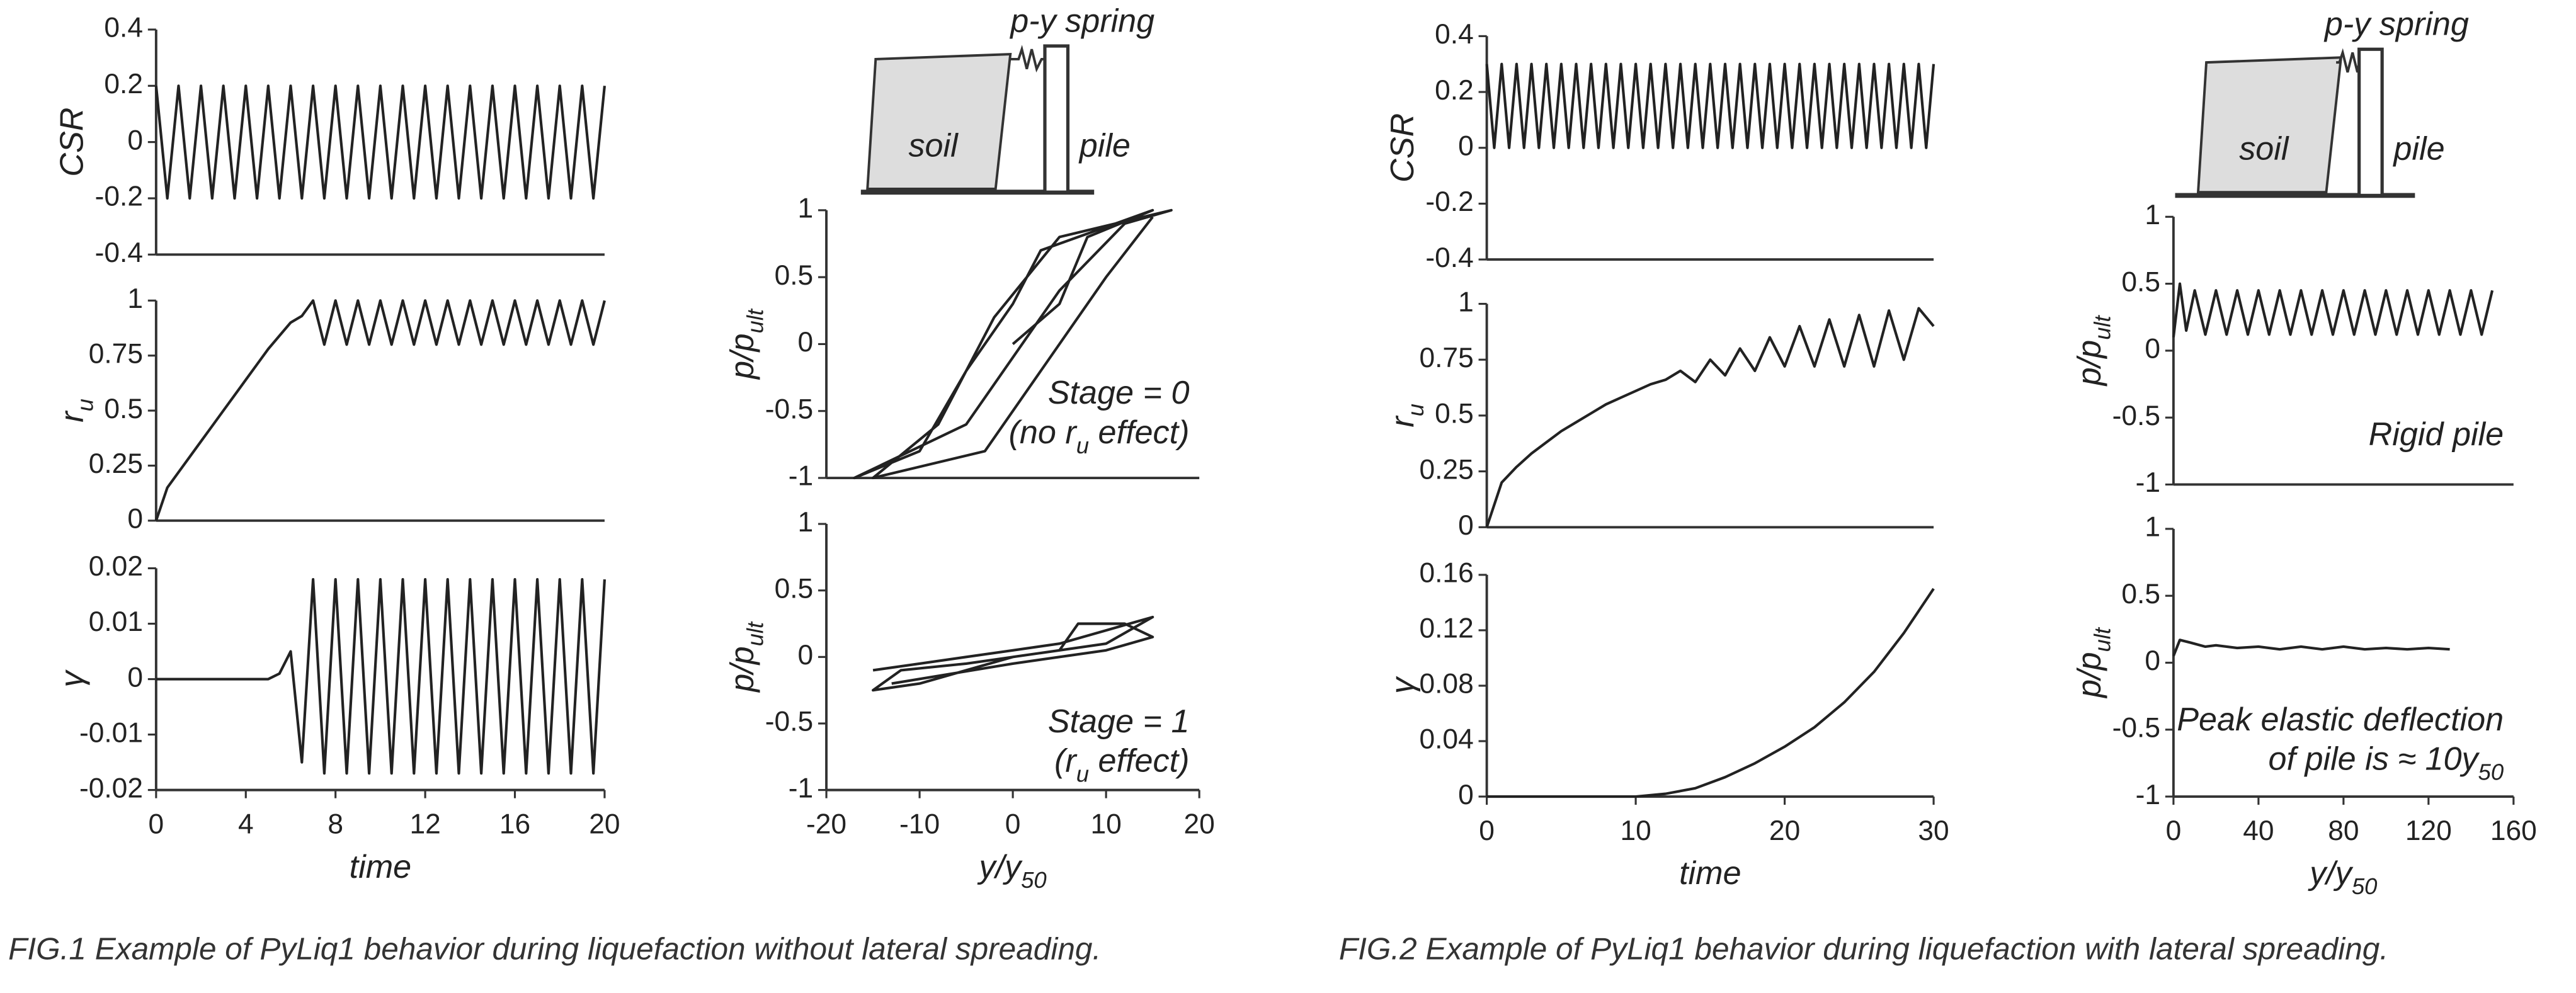 Image resolution: width=2576 pixels, height=993 pixels. I want to click on x-tick-label: 12, so click(424, 825).